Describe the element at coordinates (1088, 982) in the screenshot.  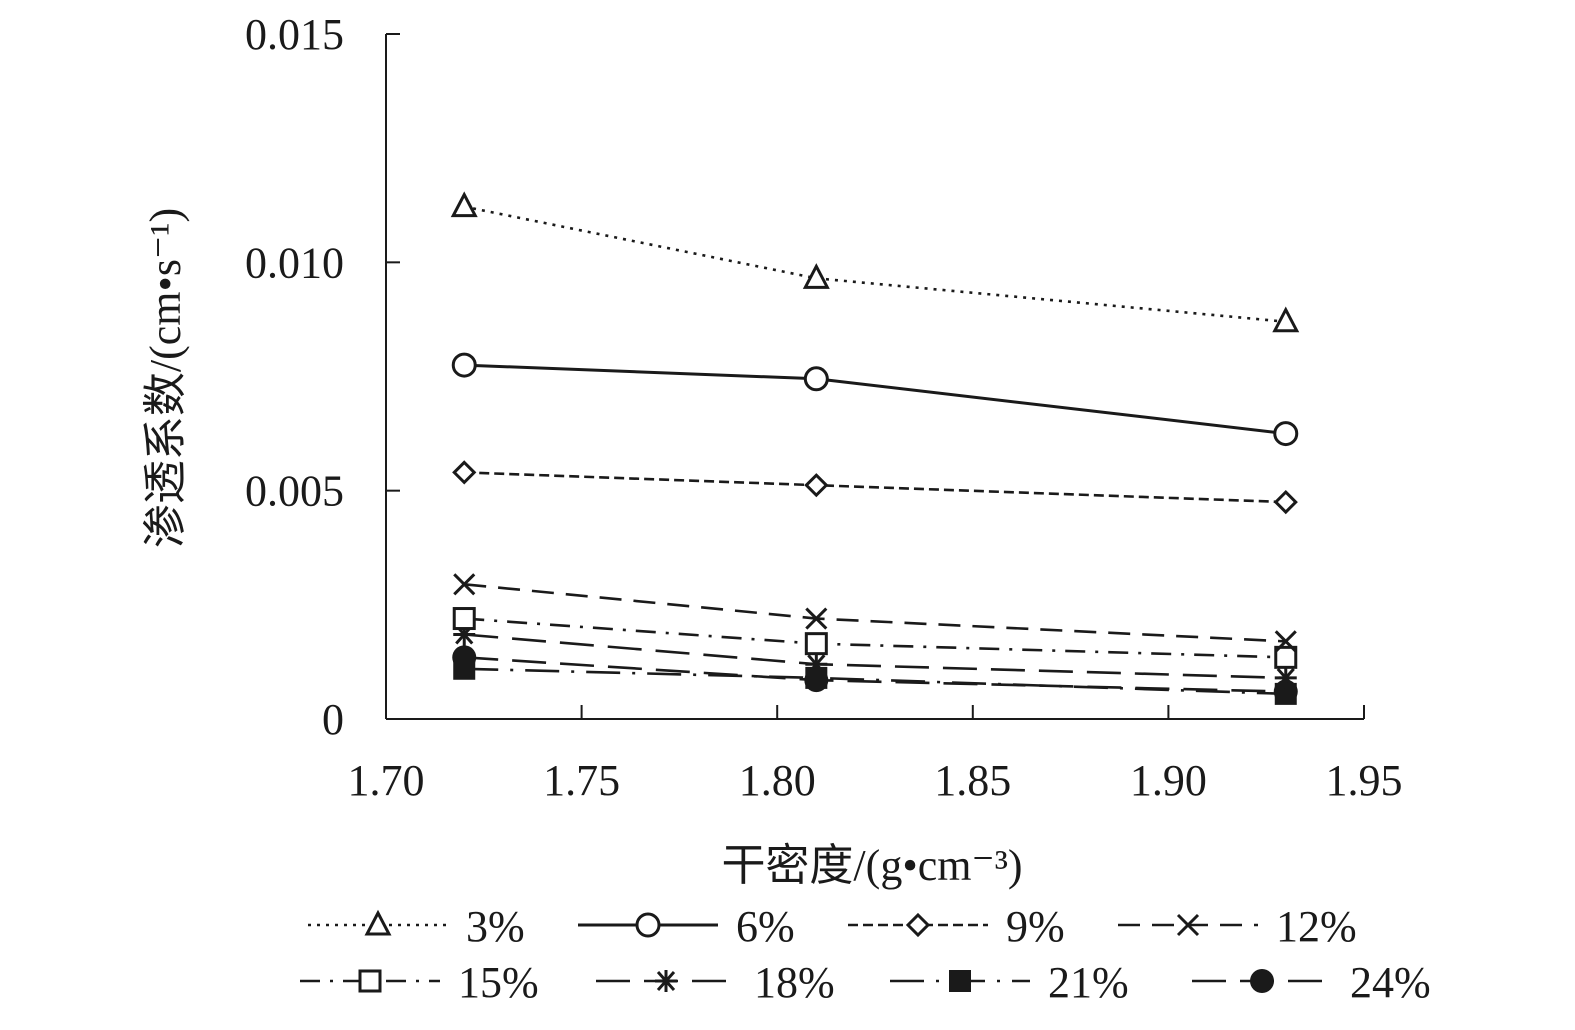
I see `legend-label: 21%` at that location.